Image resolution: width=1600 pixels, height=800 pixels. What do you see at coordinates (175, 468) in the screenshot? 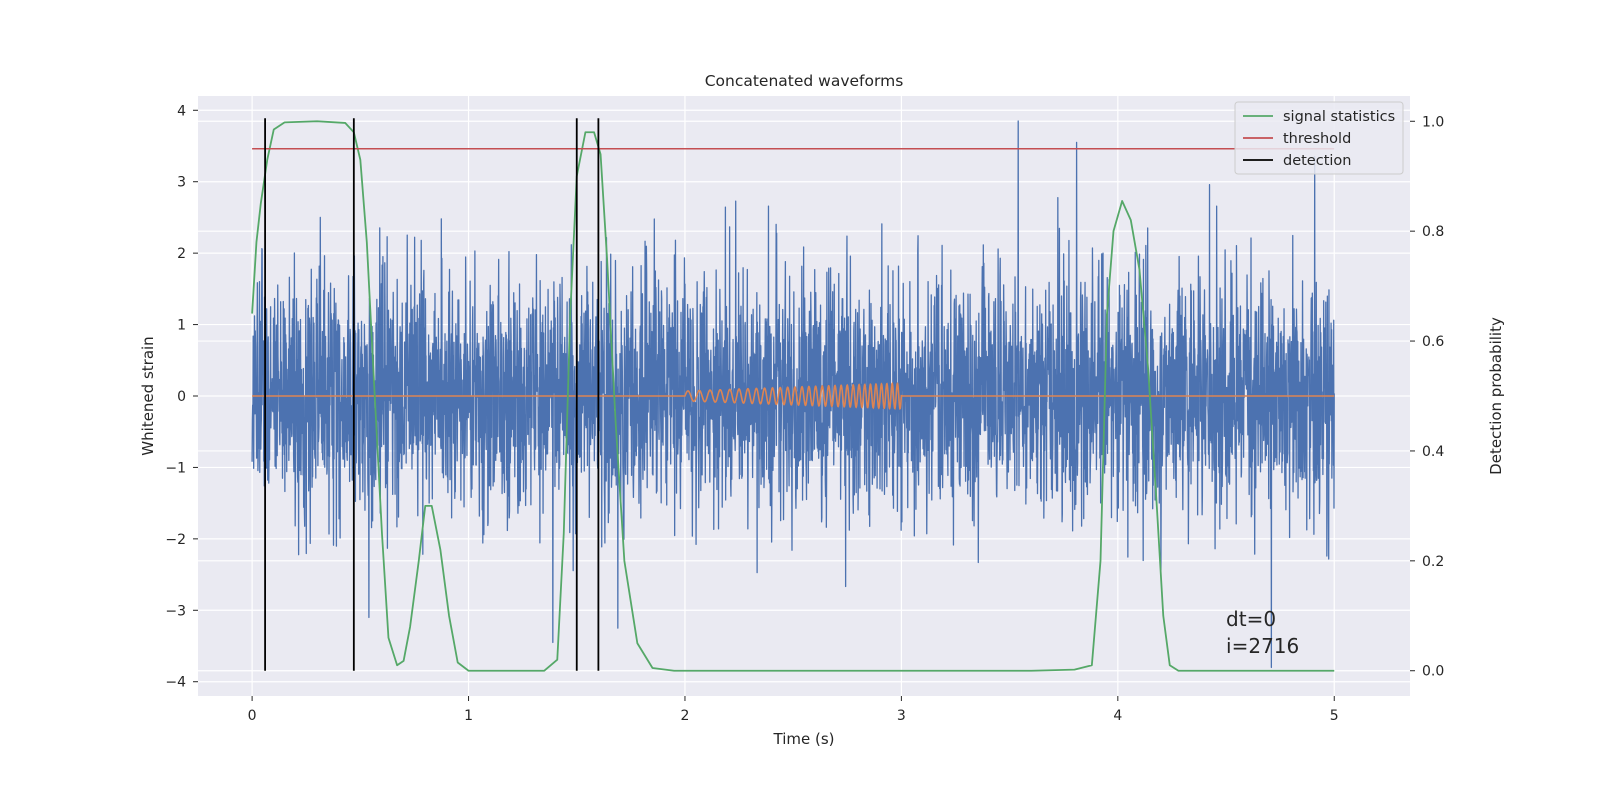
I see `y-tick-label: −1` at bounding box center [175, 468].